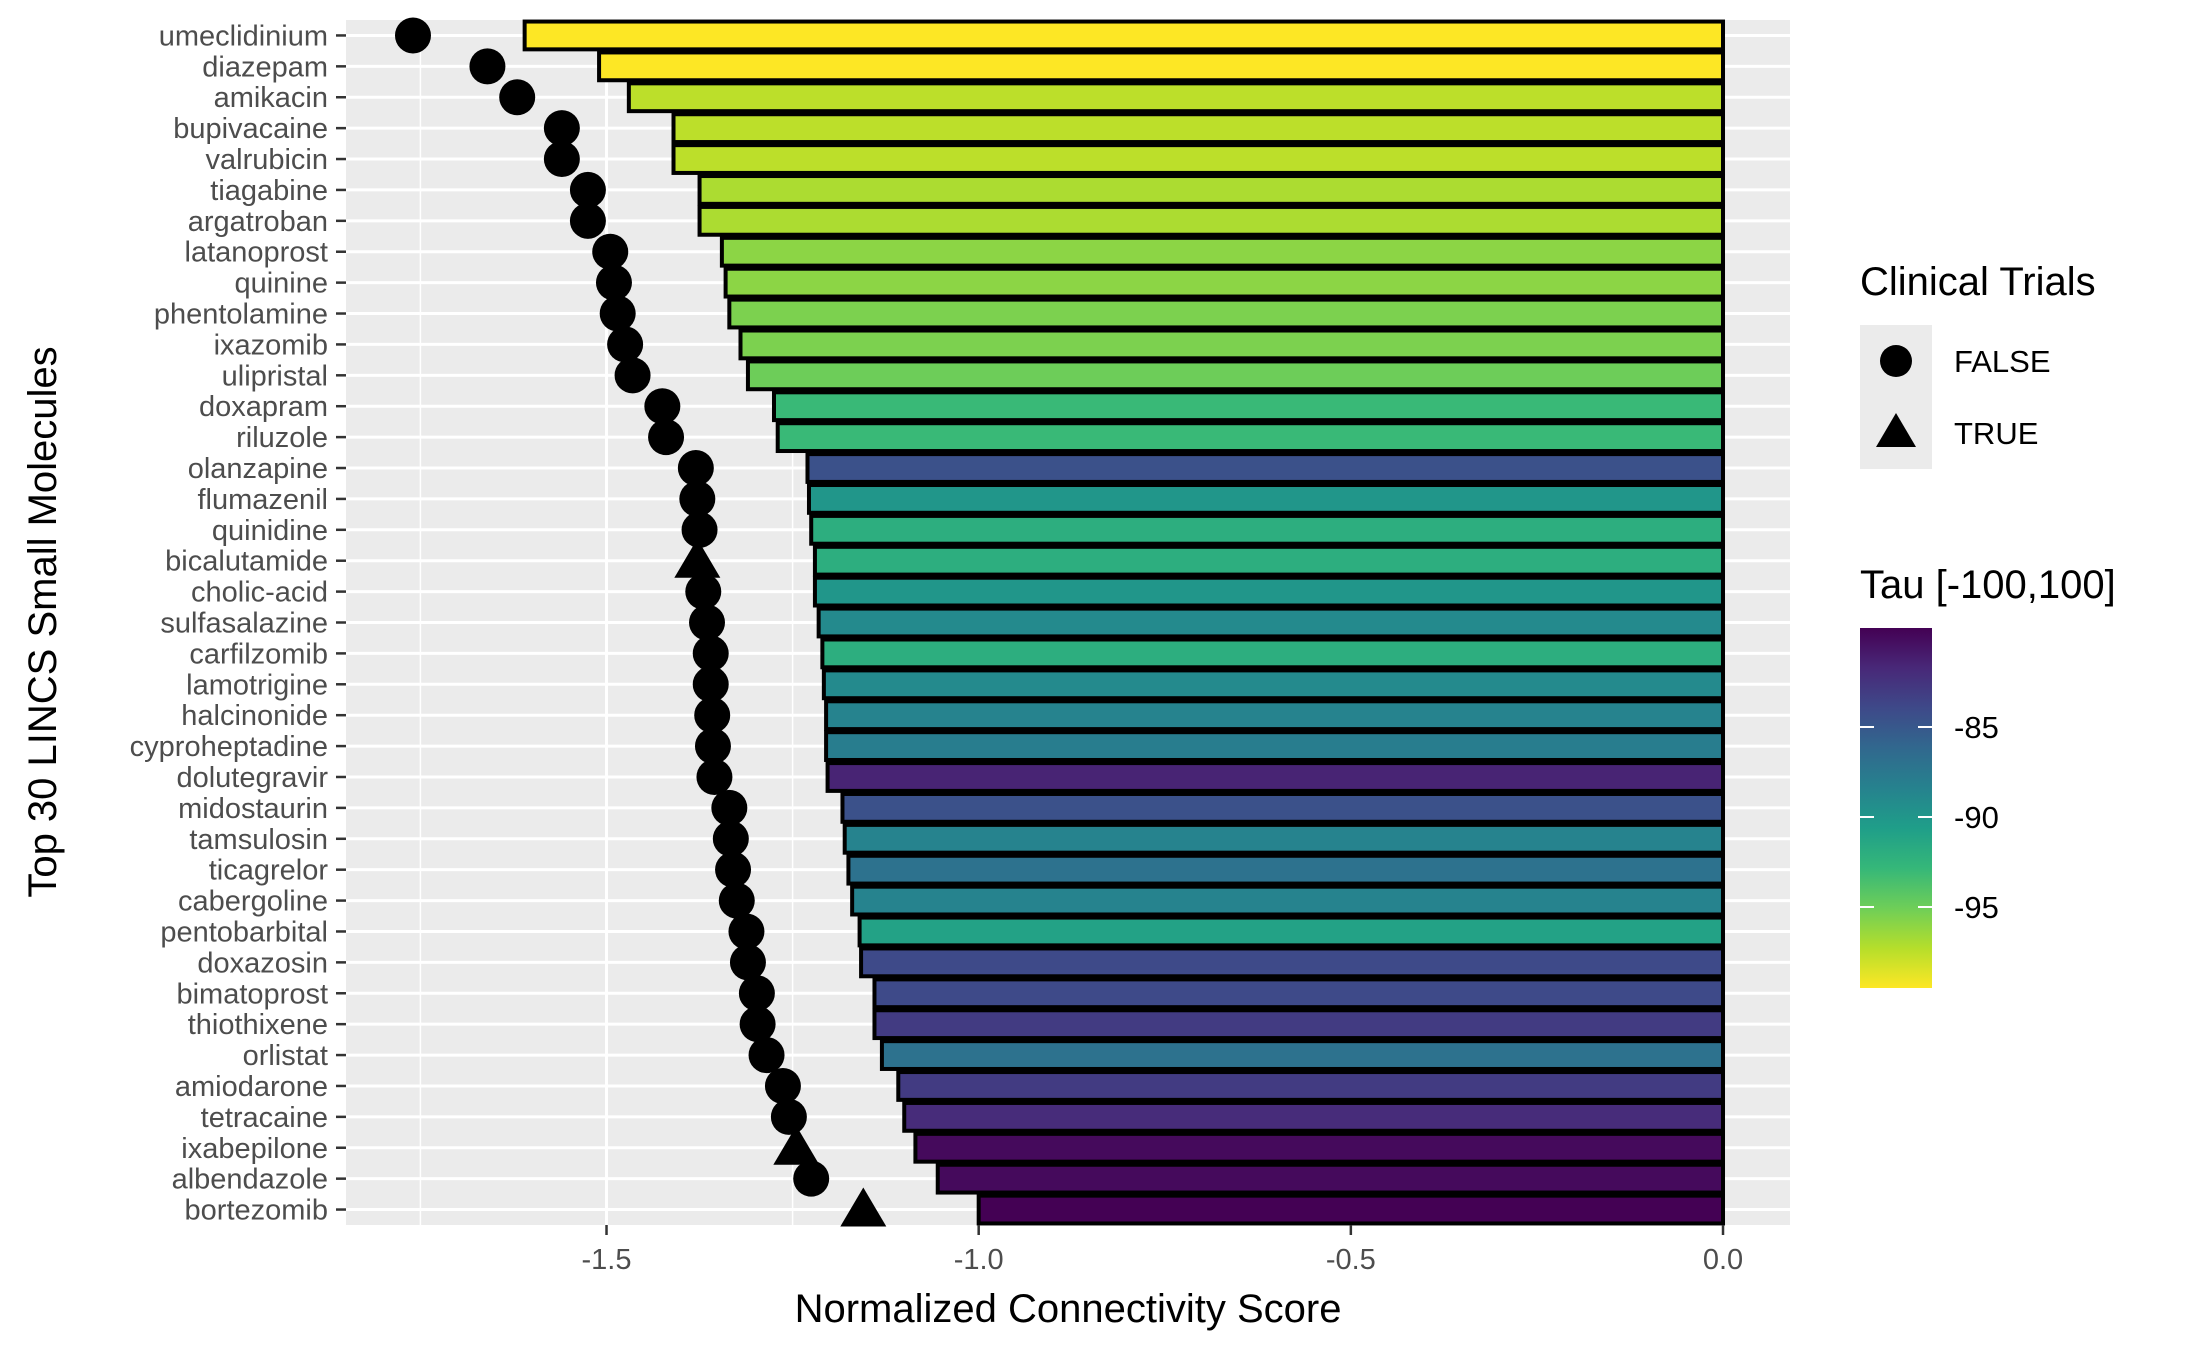  What do you see at coordinates (1273, 653) in the screenshot?
I see `bar-carfilzomib` at bounding box center [1273, 653].